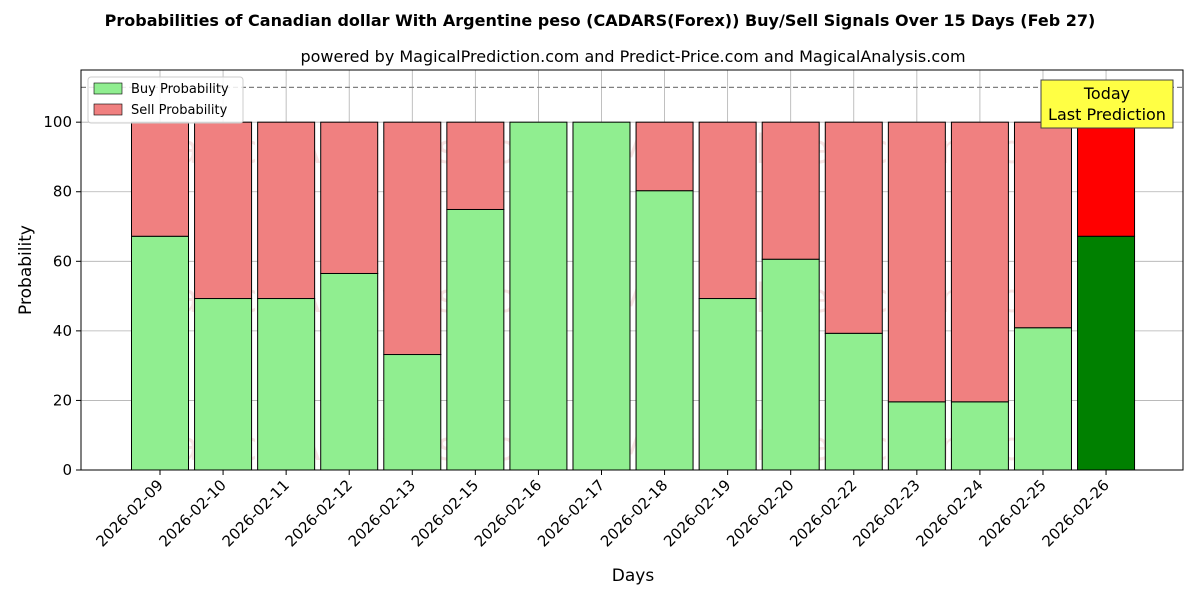 This screenshot has height=600, width=1200. Describe the element at coordinates (256, 513) in the screenshot. I see `x-tick-label: 2026-02-11` at that location.